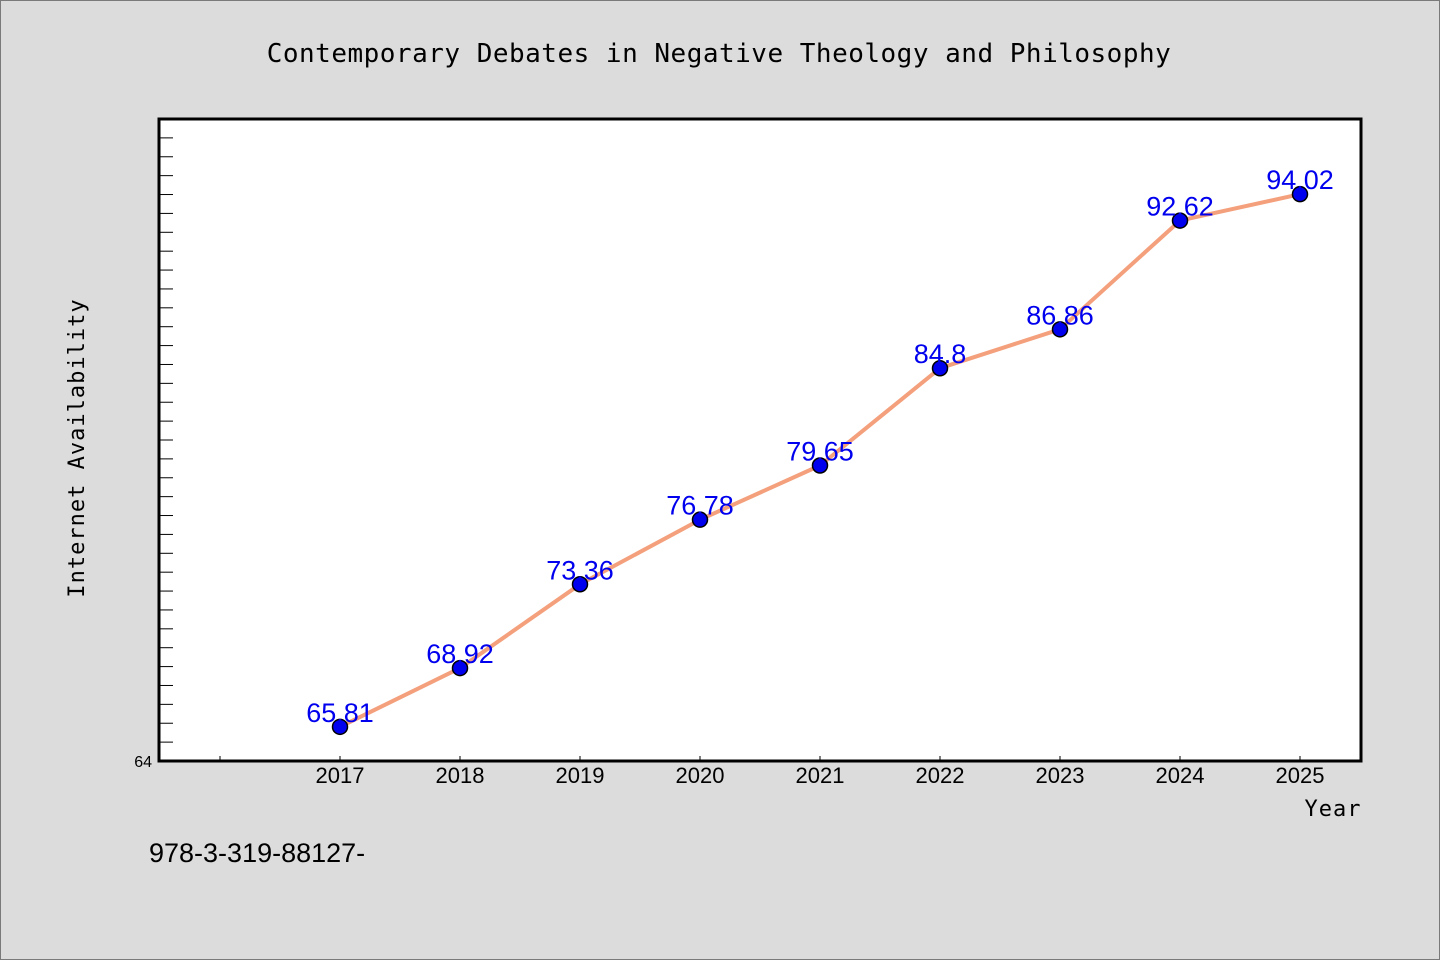 The width and height of the screenshot is (1440, 960). Describe the element at coordinates (940, 354) in the screenshot. I see `data-label: 84.8` at that location.